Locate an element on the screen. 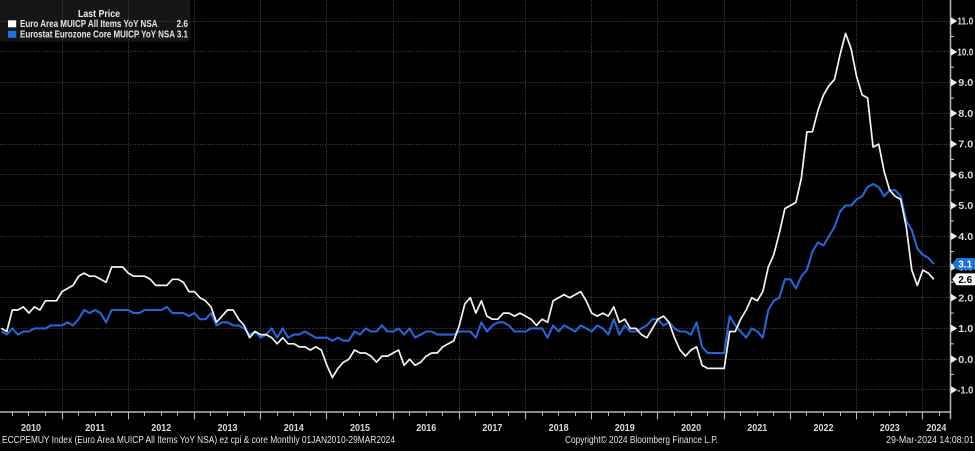 Image resolution: width=975 pixels, height=451 pixels. svg-text:Copyright© 2024 Bloomberg Fina: Copyright© 2024 Bloomberg Finance L.P. is located at coordinates (641, 440).